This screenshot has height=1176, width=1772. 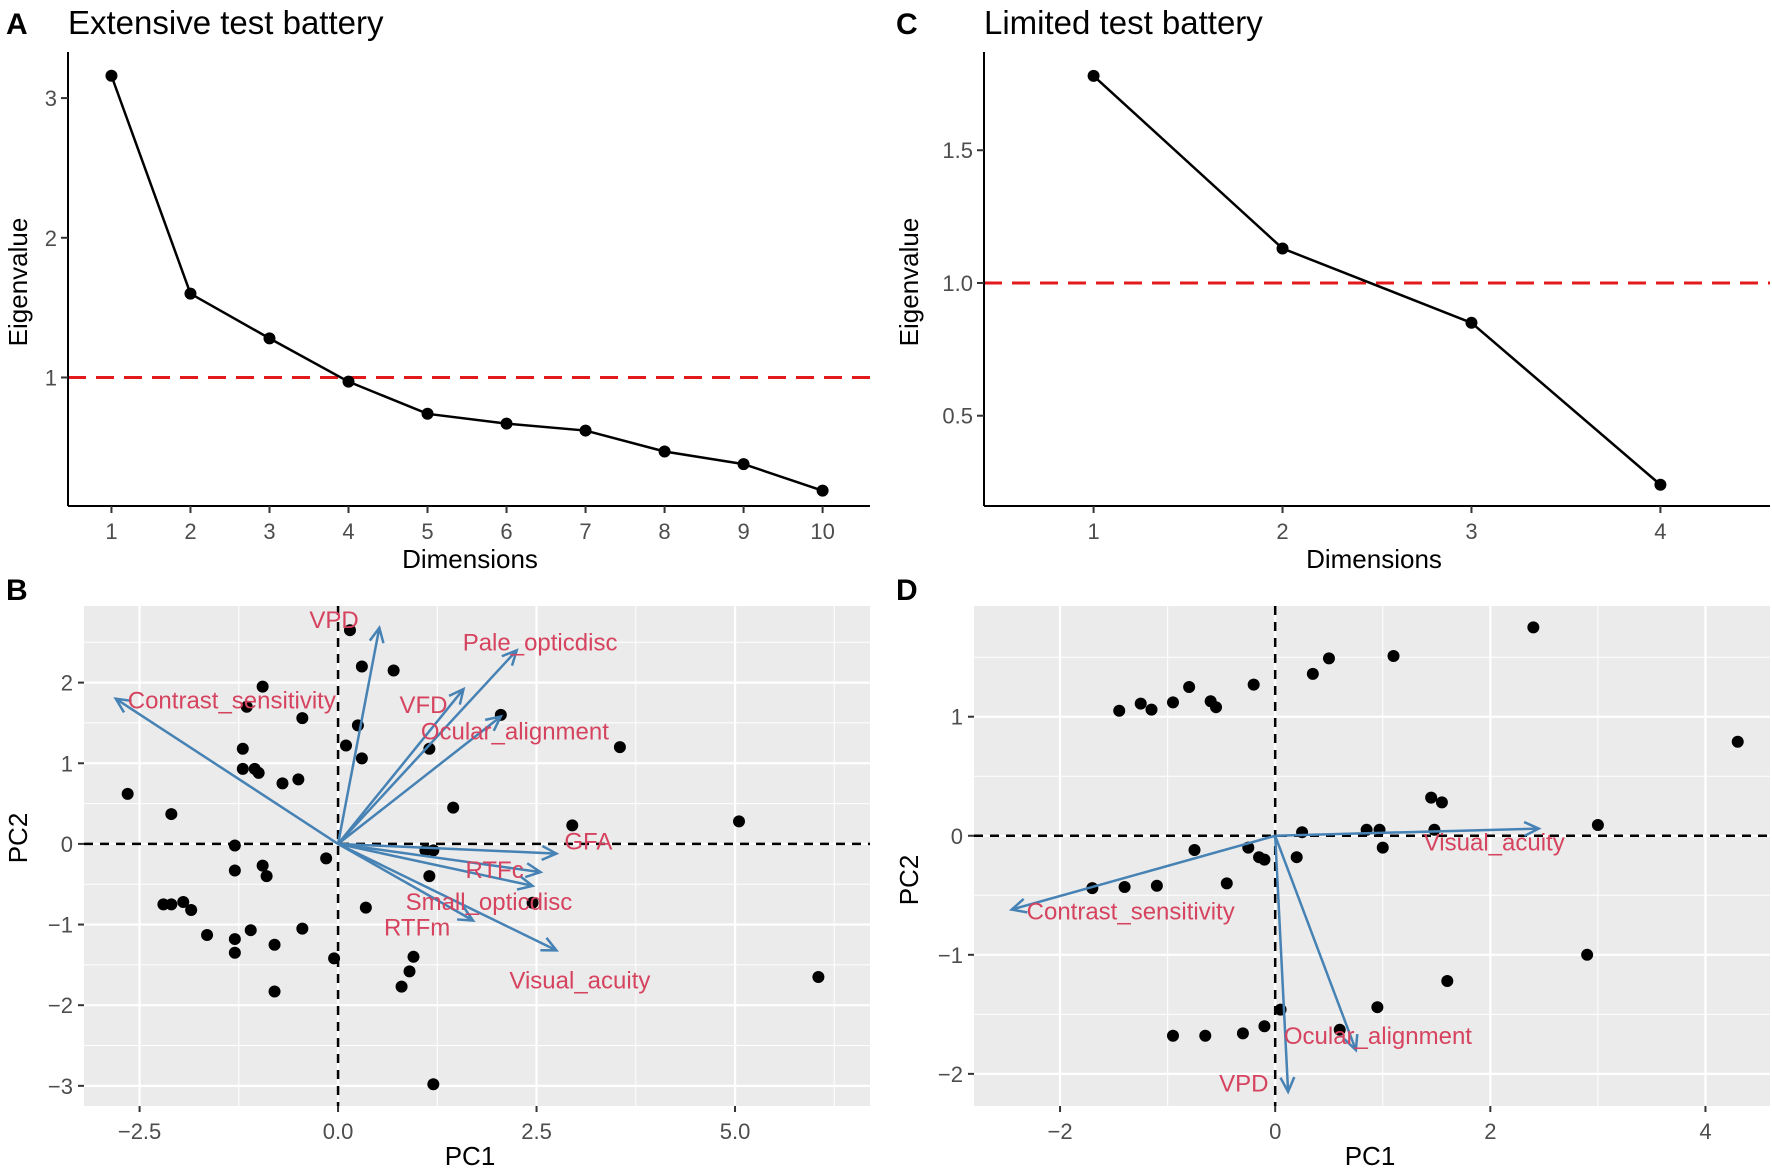 What do you see at coordinates (417, 928) in the screenshot?
I see `panel-b-label-rtfm: RTFm` at bounding box center [417, 928].